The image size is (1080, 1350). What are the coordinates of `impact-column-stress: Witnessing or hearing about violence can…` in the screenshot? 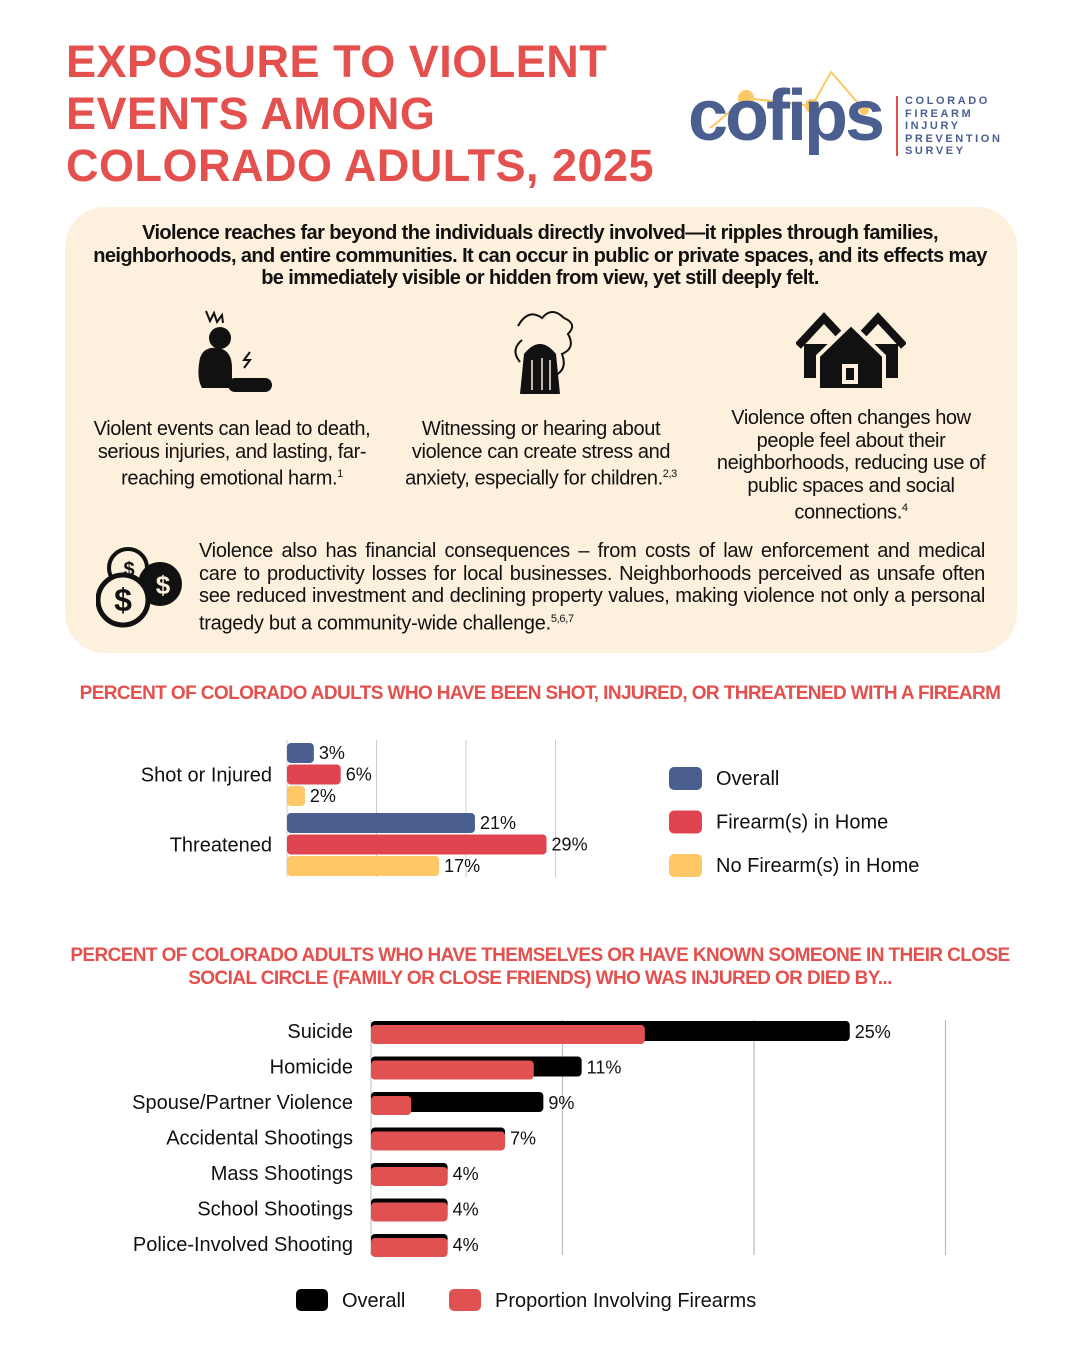 It's located at (541, 454).